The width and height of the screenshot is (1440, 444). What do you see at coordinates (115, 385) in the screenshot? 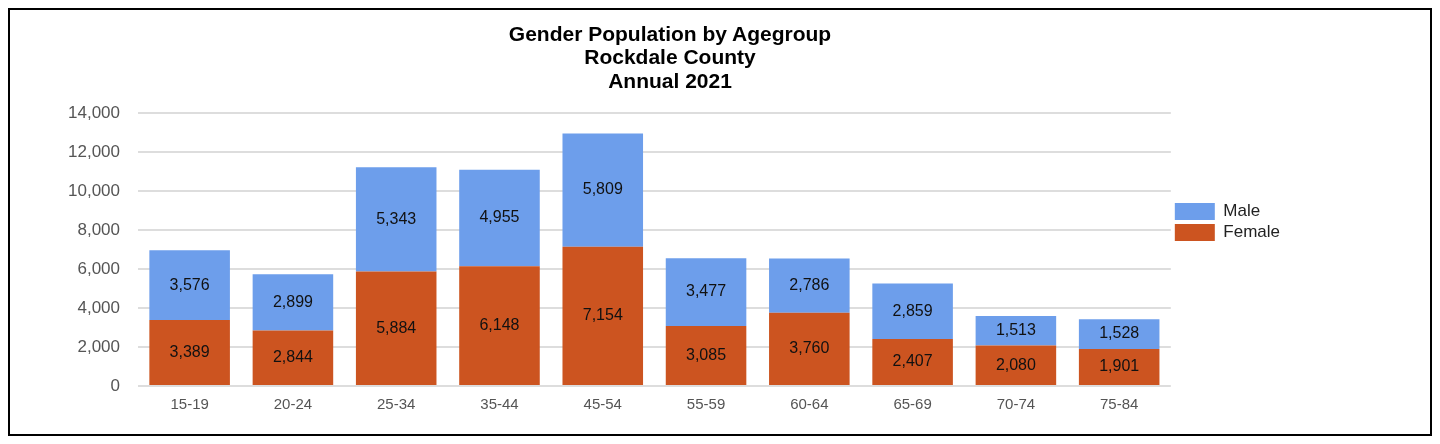
I see `y-tick-label: 0` at bounding box center [115, 385].